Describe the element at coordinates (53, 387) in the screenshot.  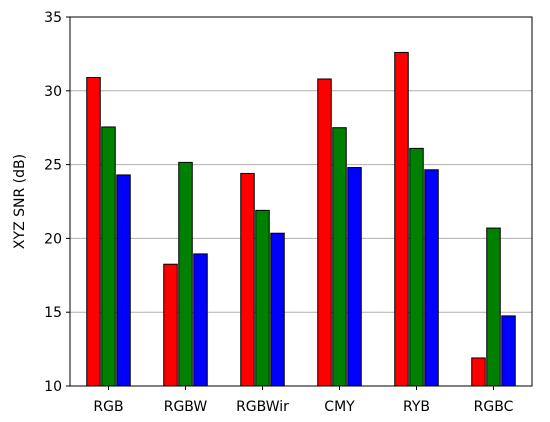
I see `y-tick-label: 10` at that location.